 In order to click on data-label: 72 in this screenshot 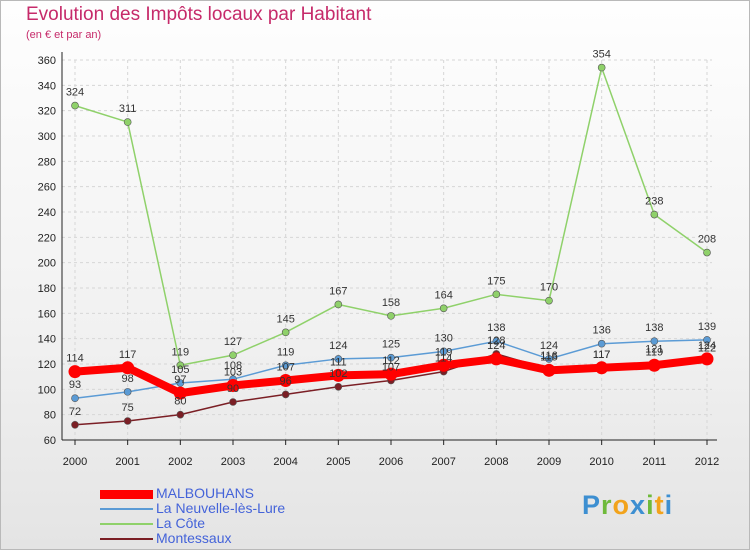, I will do `click(75, 412)`.